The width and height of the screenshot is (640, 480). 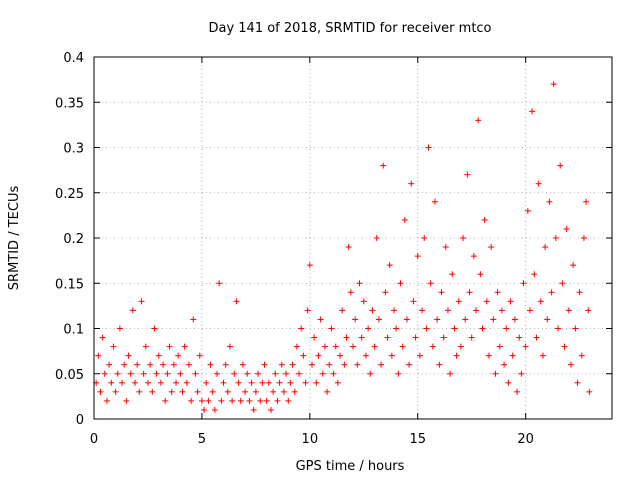 I want to click on y-tick-label: 0.2, so click(x=73, y=239).